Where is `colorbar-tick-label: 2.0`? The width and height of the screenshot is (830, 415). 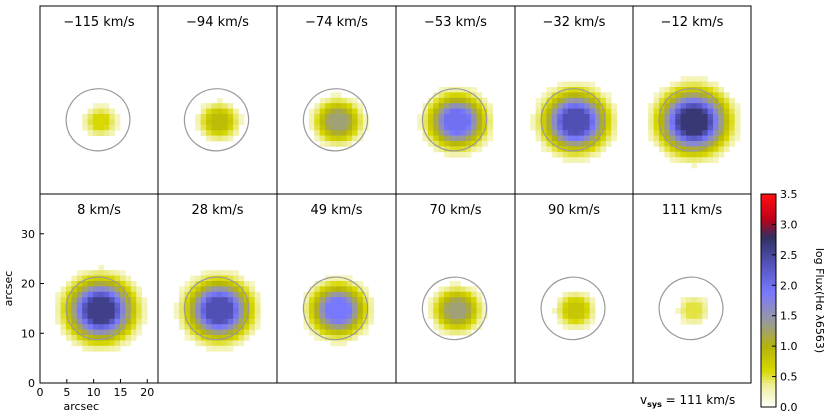 colorbar-tick-label: 2.0 is located at coordinates (789, 285).